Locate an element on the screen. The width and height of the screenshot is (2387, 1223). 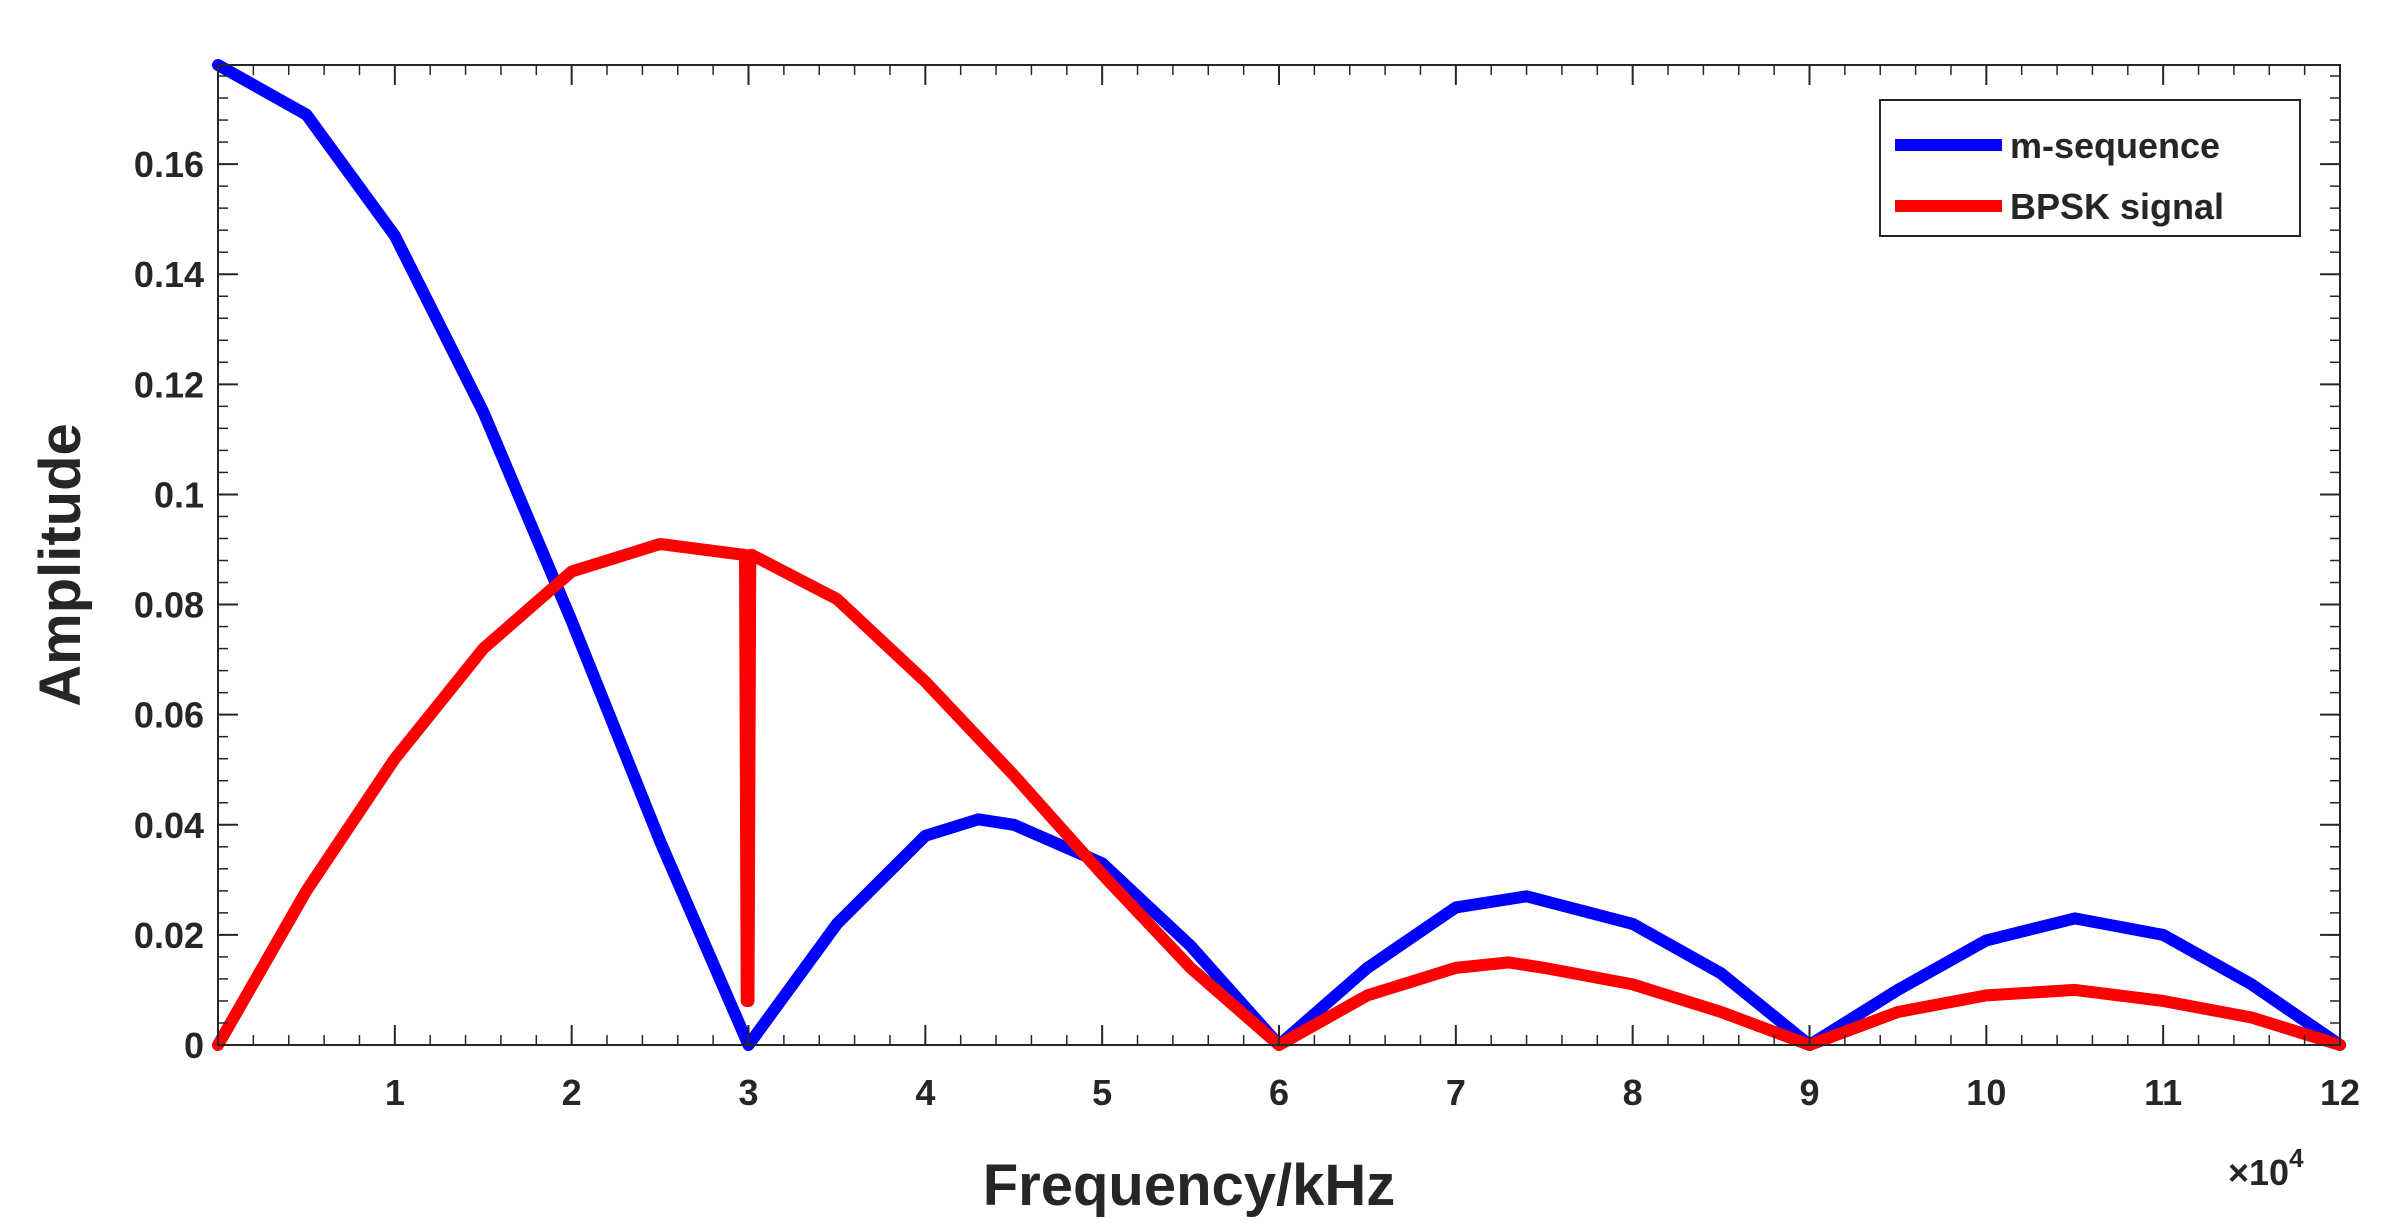
y-tick-label: 0.14 is located at coordinates (169, 274).